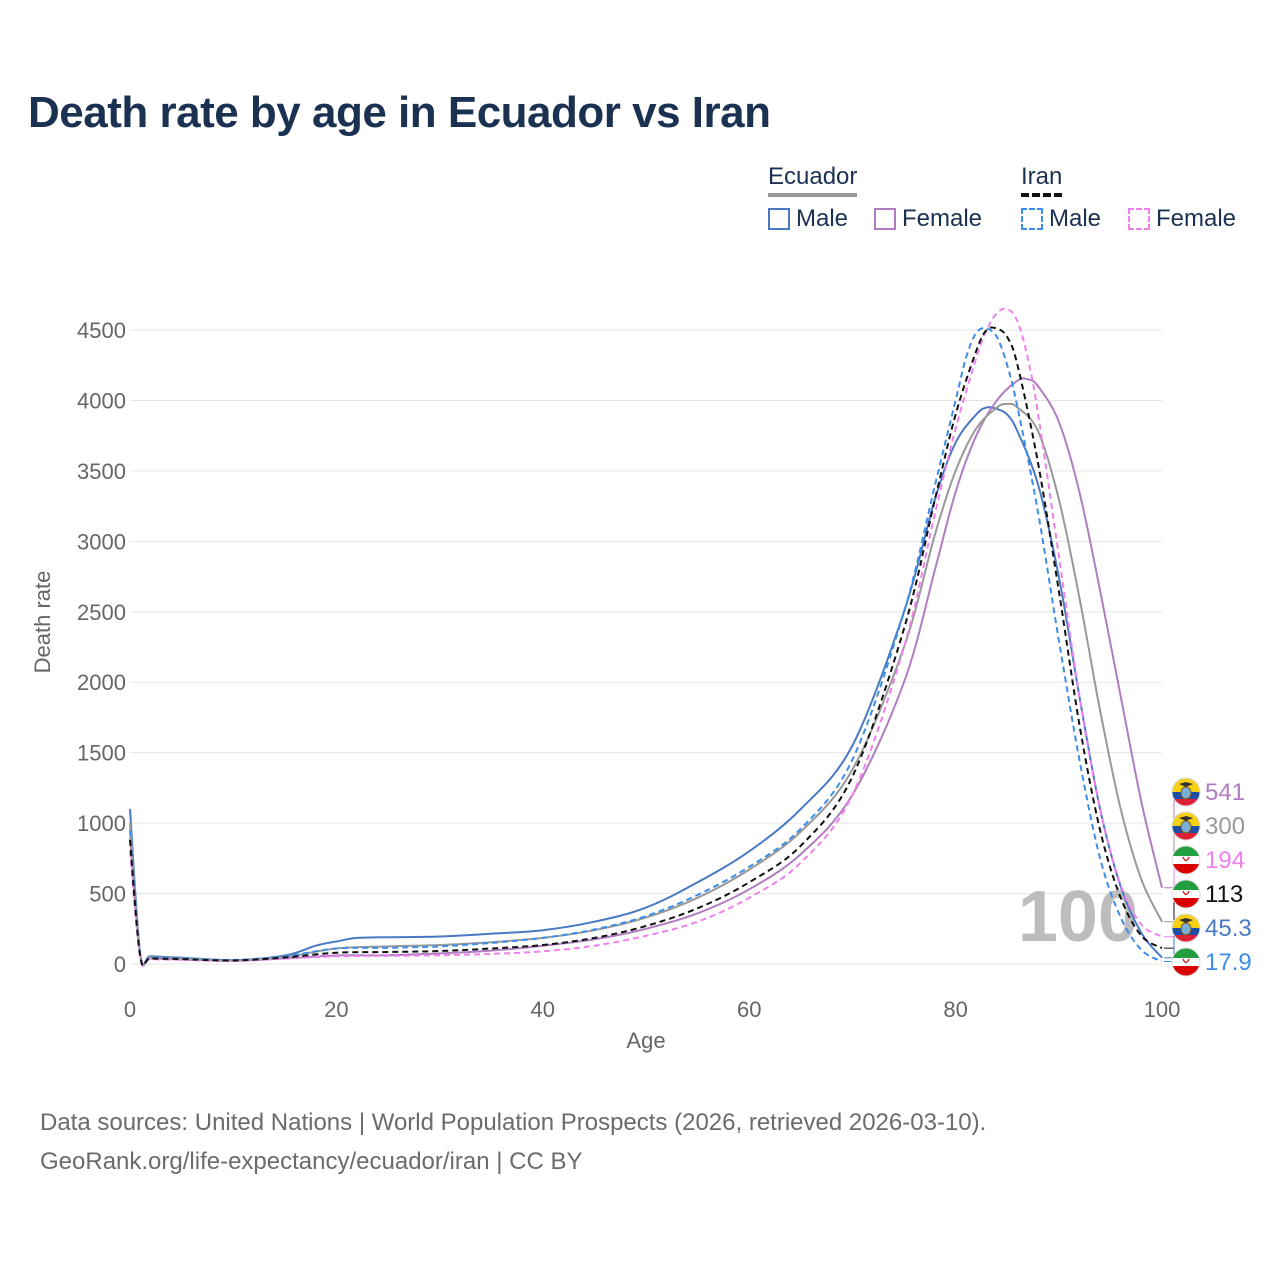  I want to click on x-tick-label: 80, so click(955, 1009).